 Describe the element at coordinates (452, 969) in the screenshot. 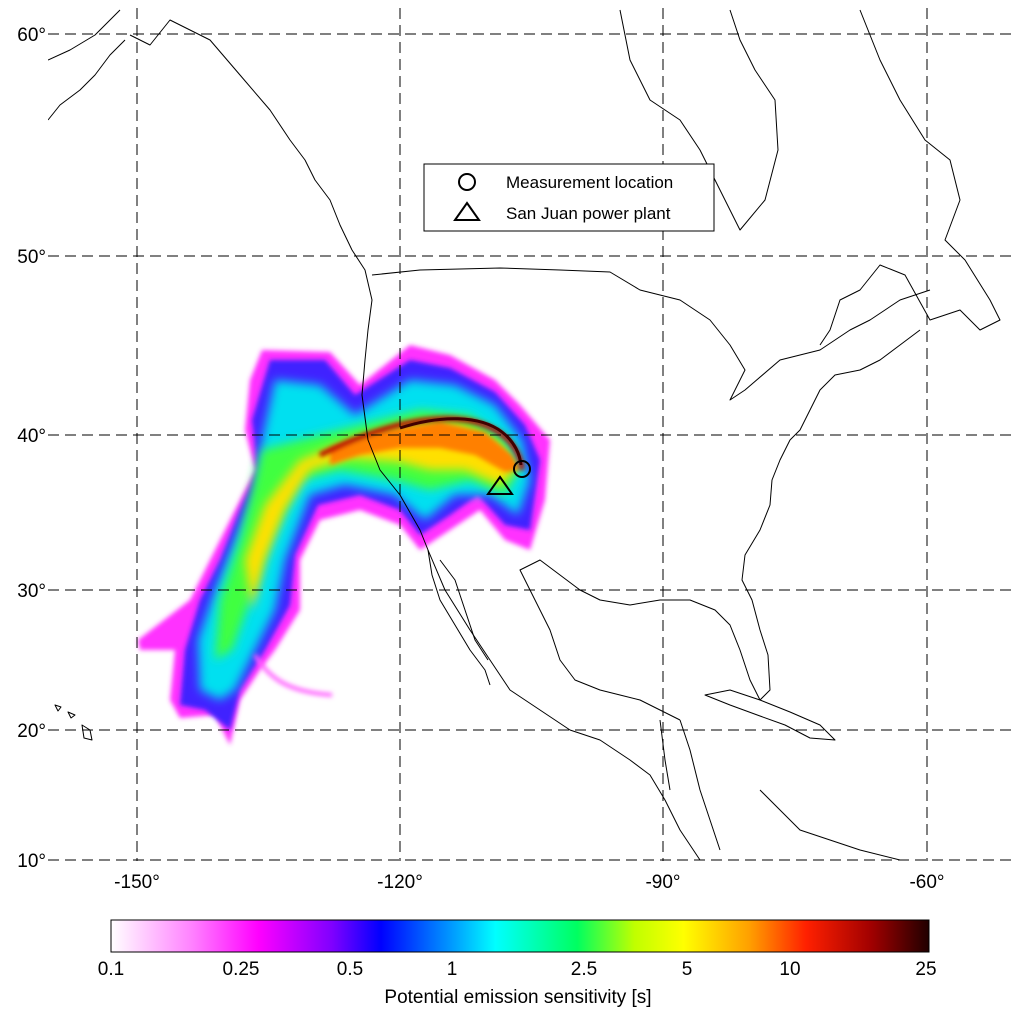

I see `colorbar-tick-label: 1` at that location.